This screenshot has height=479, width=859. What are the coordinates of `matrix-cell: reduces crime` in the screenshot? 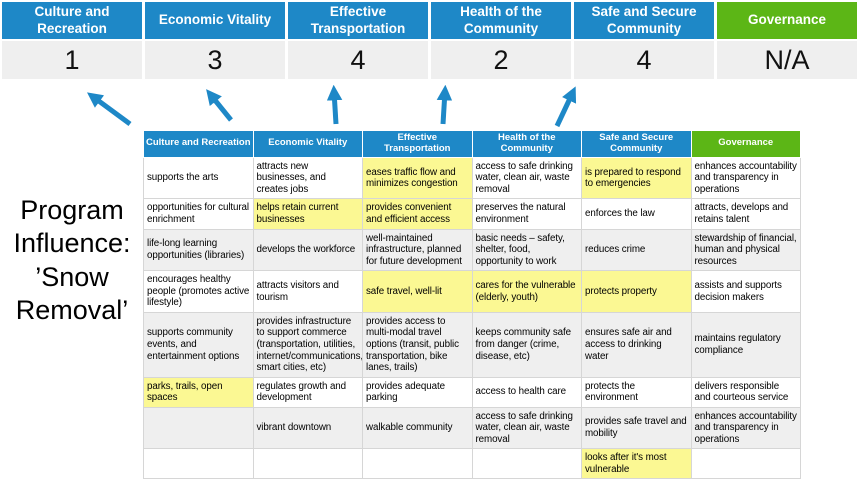 It's located at (636, 250).